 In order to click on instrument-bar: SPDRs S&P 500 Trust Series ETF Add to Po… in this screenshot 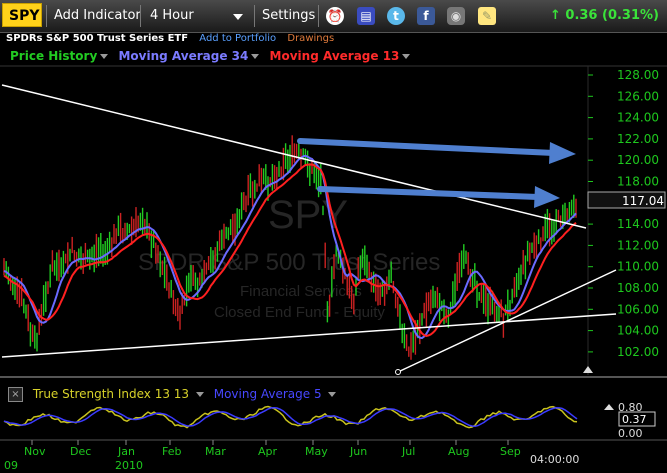, I will do `click(333, 39)`.